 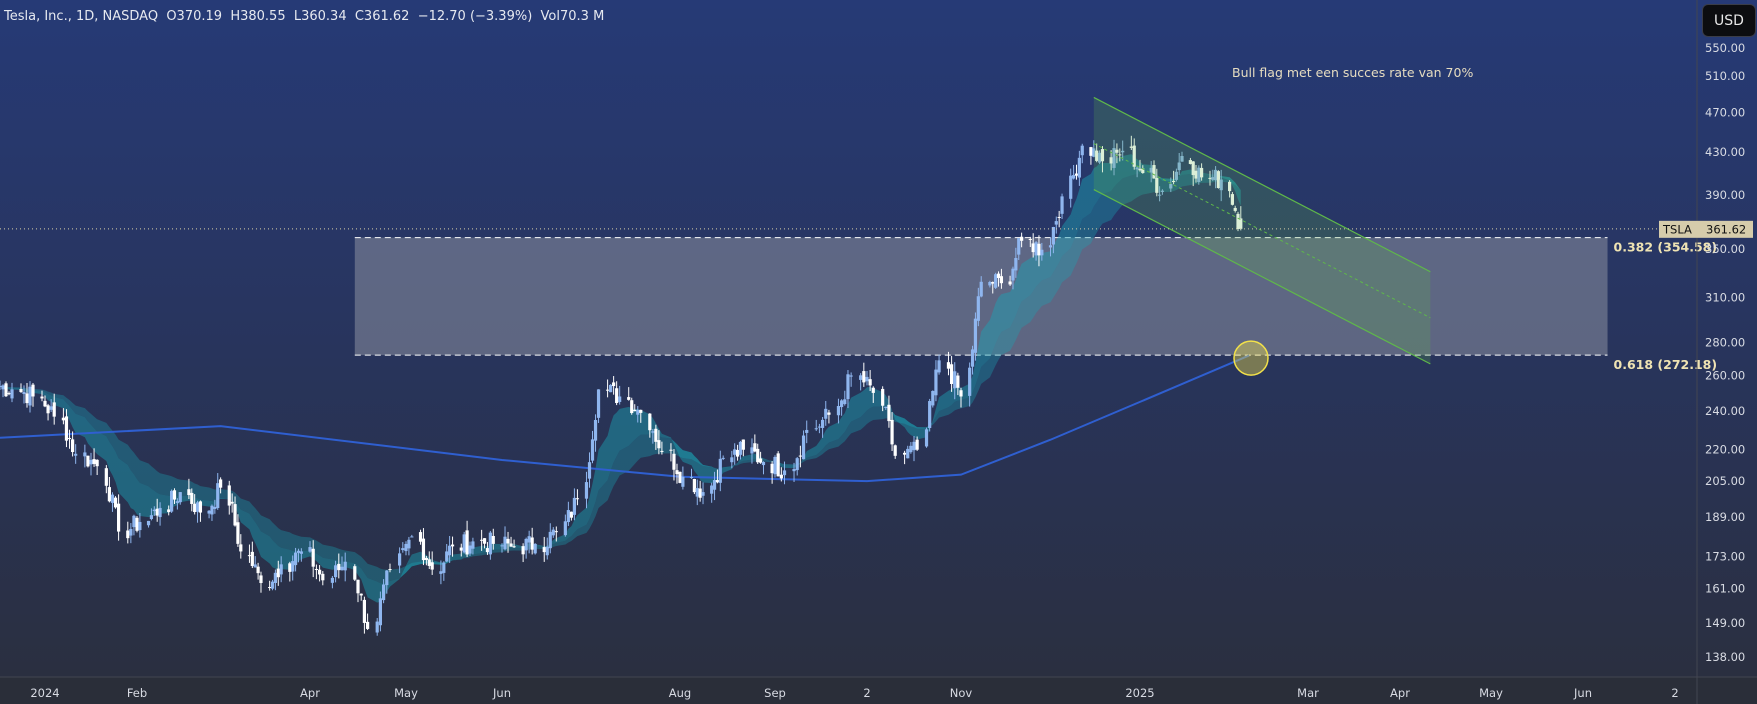 What do you see at coordinates (1729, 20) in the screenshot?
I see `currency-button: USD` at bounding box center [1729, 20].